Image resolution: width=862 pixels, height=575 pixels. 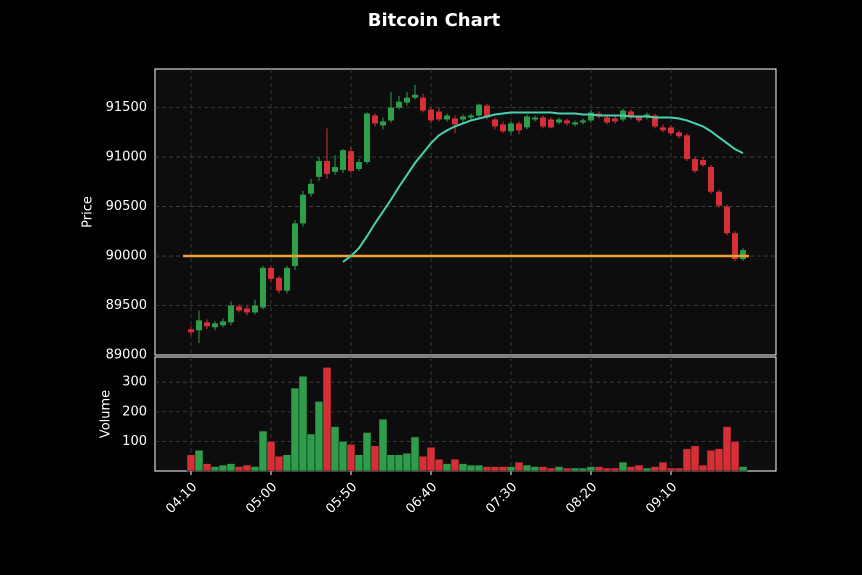 I want to click on x-tick-label: 08:20, so click(x=581, y=498).